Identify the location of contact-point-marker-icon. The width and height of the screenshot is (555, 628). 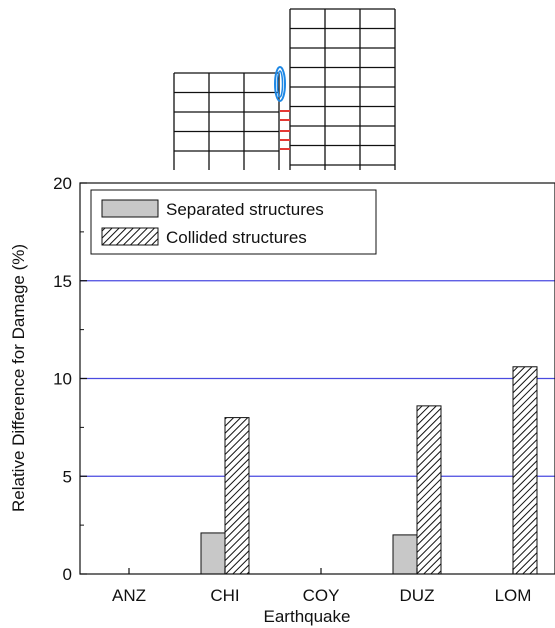
(280, 84).